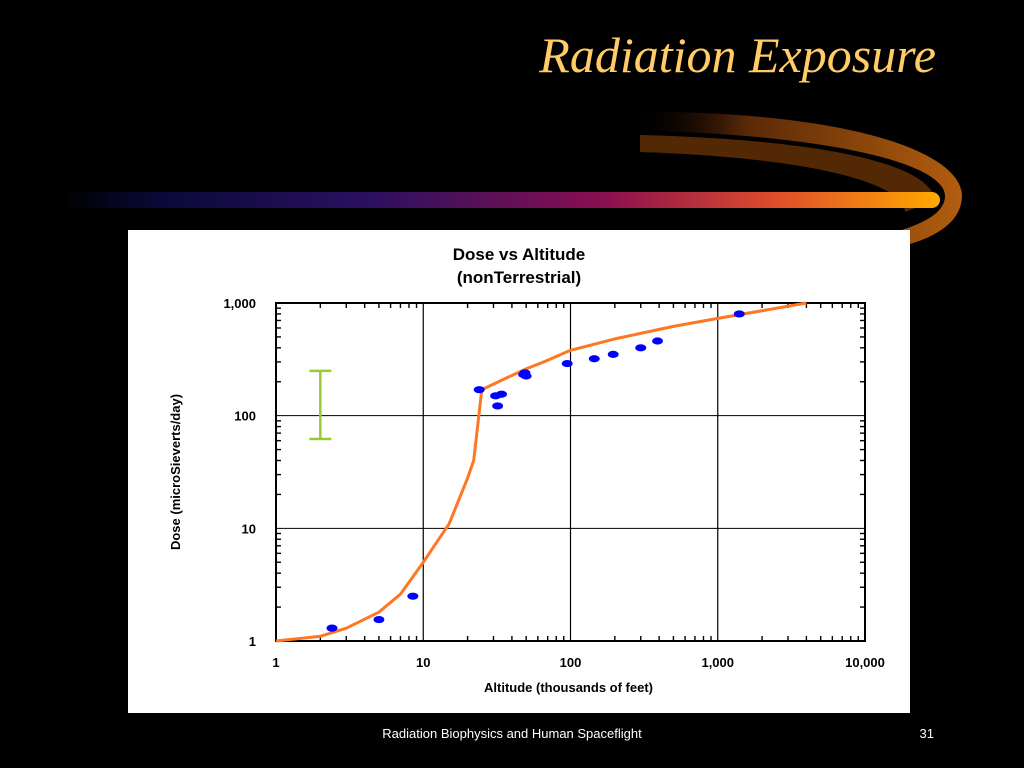 The width and height of the screenshot is (1024, 768). I want to click on x-tick-label: 1, so click(275, 662).